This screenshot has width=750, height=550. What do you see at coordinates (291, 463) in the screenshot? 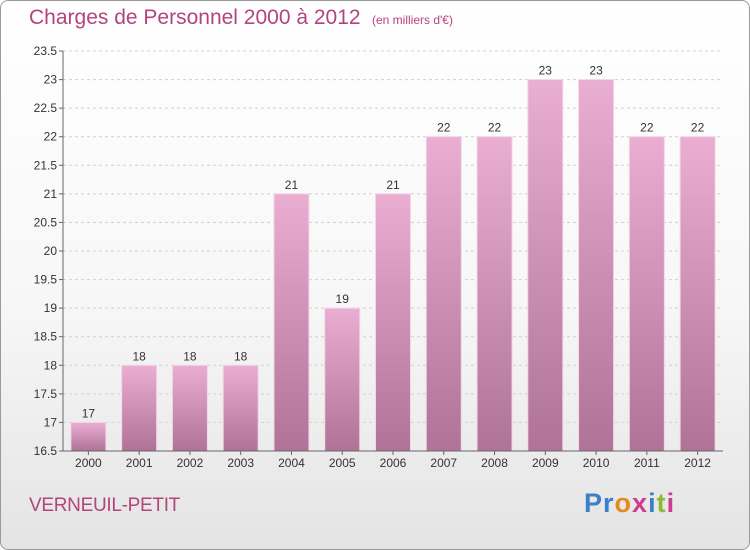
I see `x-tick-label: 2004` at bounding box center [291, 463].